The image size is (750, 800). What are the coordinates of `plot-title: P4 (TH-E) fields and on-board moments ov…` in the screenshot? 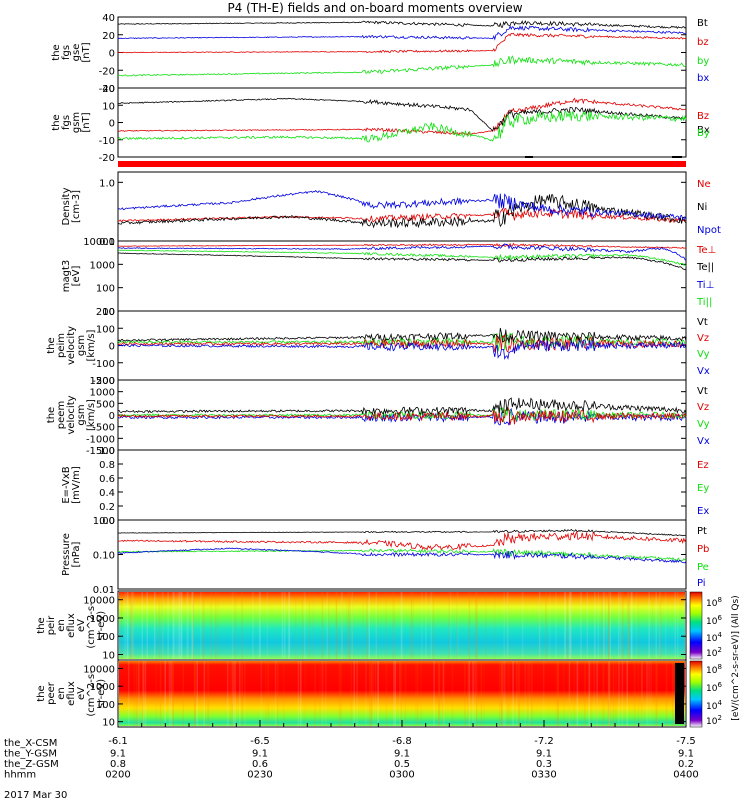 It's located at (375, 8).